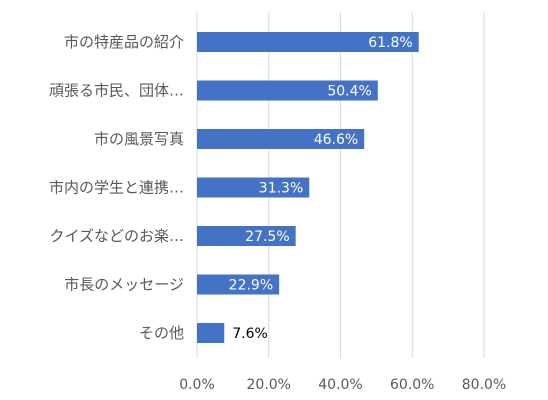 This screenshot has height=400, width=548. What do you see at coordinates (251, 286) in the screenshot?
I see `data-label: 22.9%` at bounding box center [251, 286].